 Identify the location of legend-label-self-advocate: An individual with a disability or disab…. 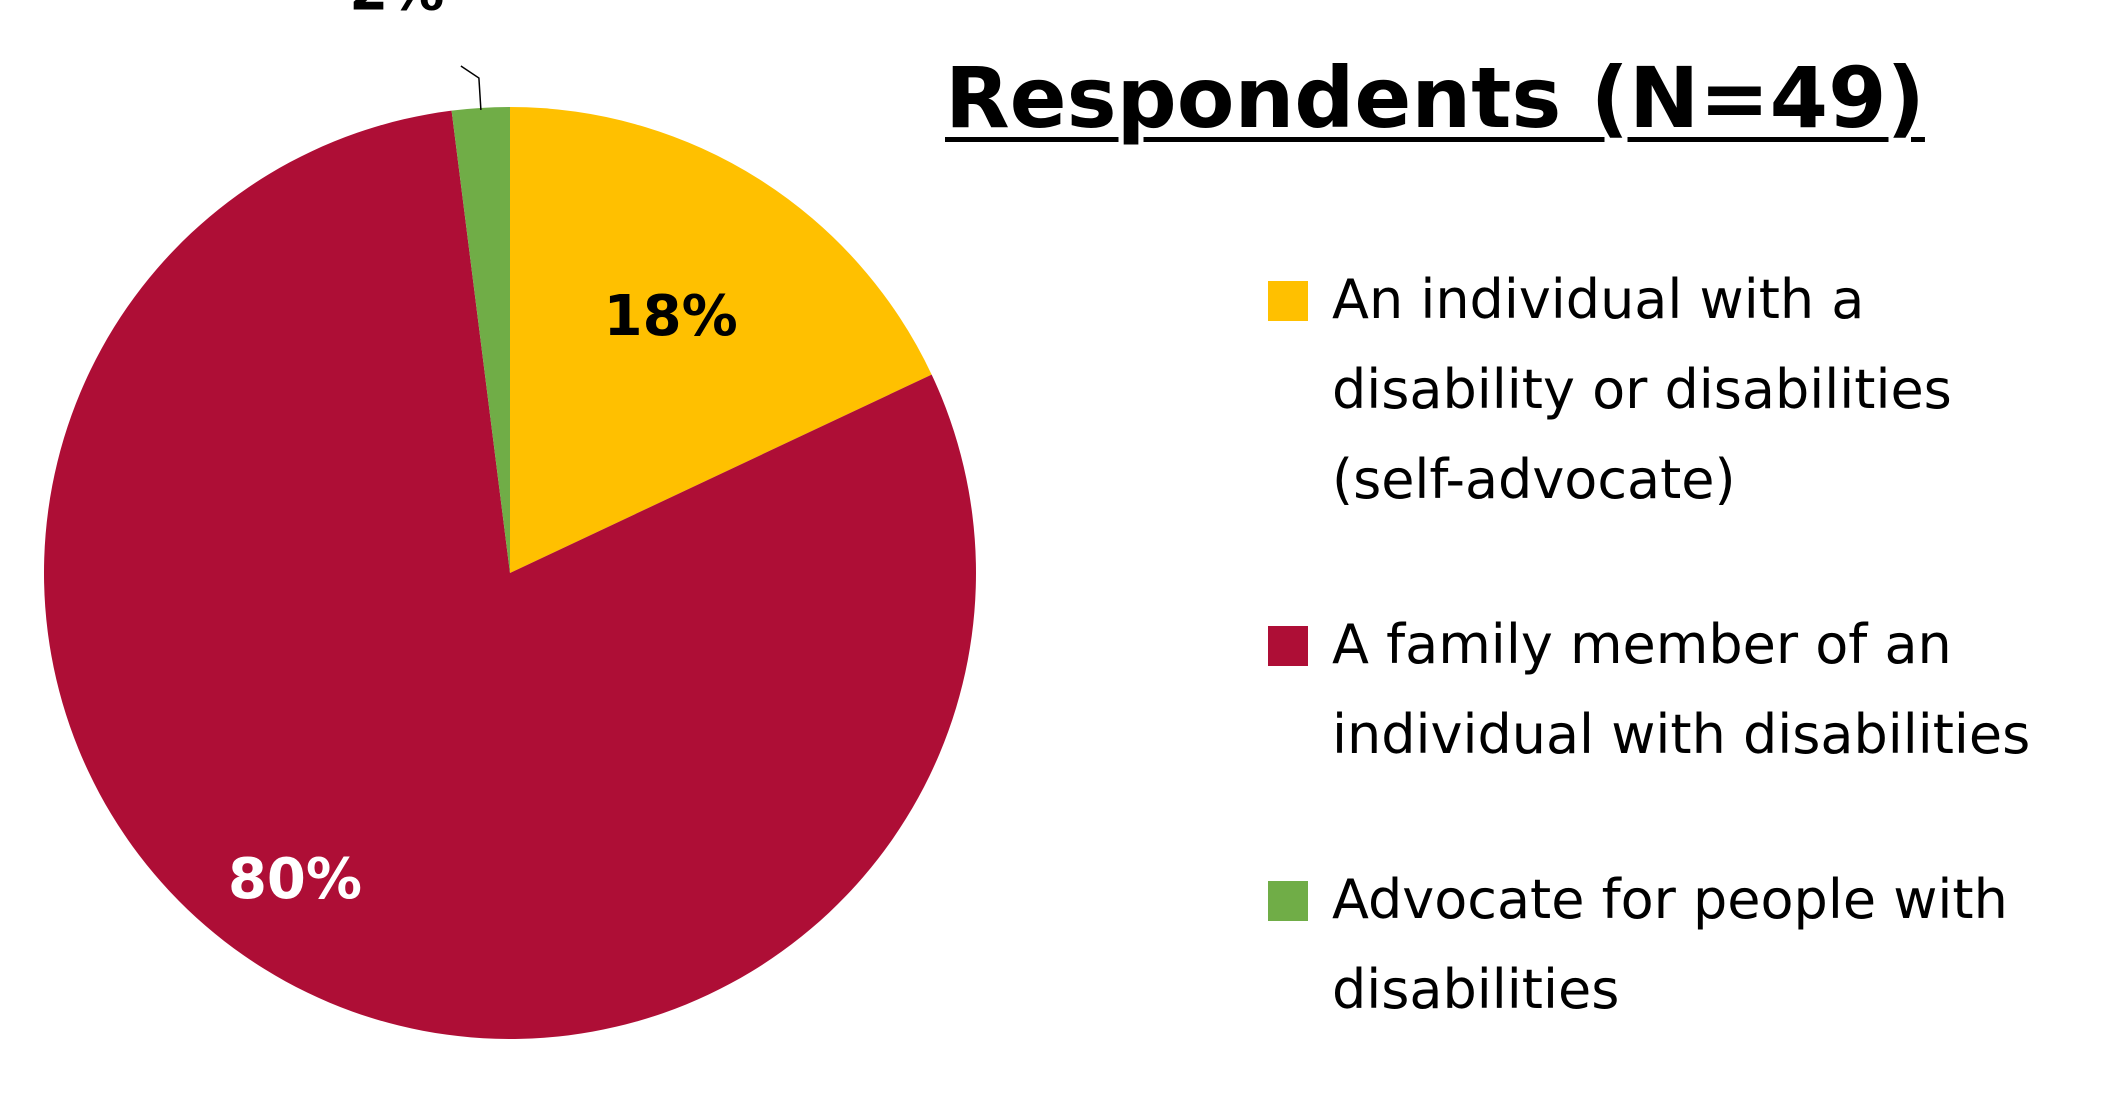
(1642, 389).